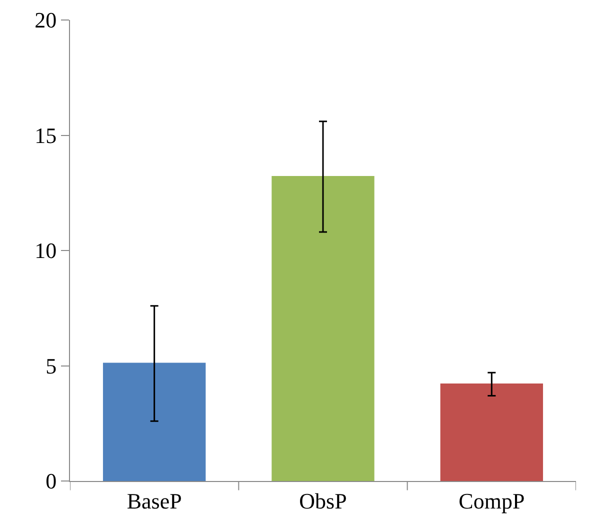 This screenshot has height=529, width=596. What do you see at coordinates (154, 501) in the screenshot?
I see `x-tick-label: BaseP` at bounding box center [154, 501].